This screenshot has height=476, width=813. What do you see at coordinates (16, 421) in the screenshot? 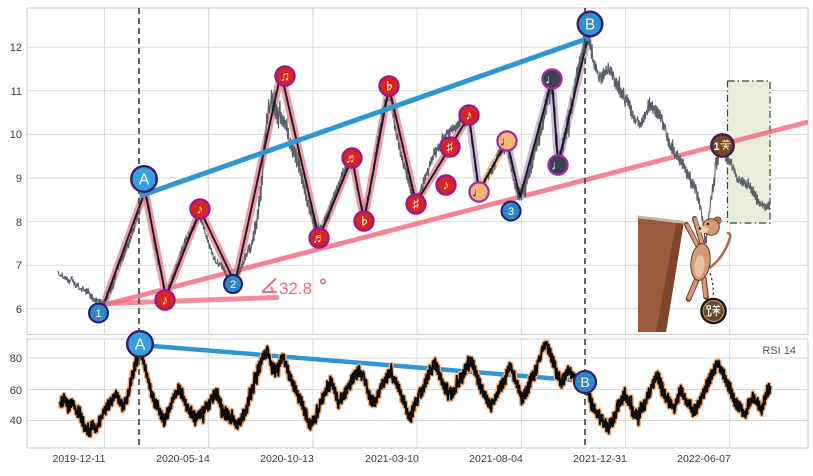
I see `svg-text: 40` at bounding box center [16, 421].